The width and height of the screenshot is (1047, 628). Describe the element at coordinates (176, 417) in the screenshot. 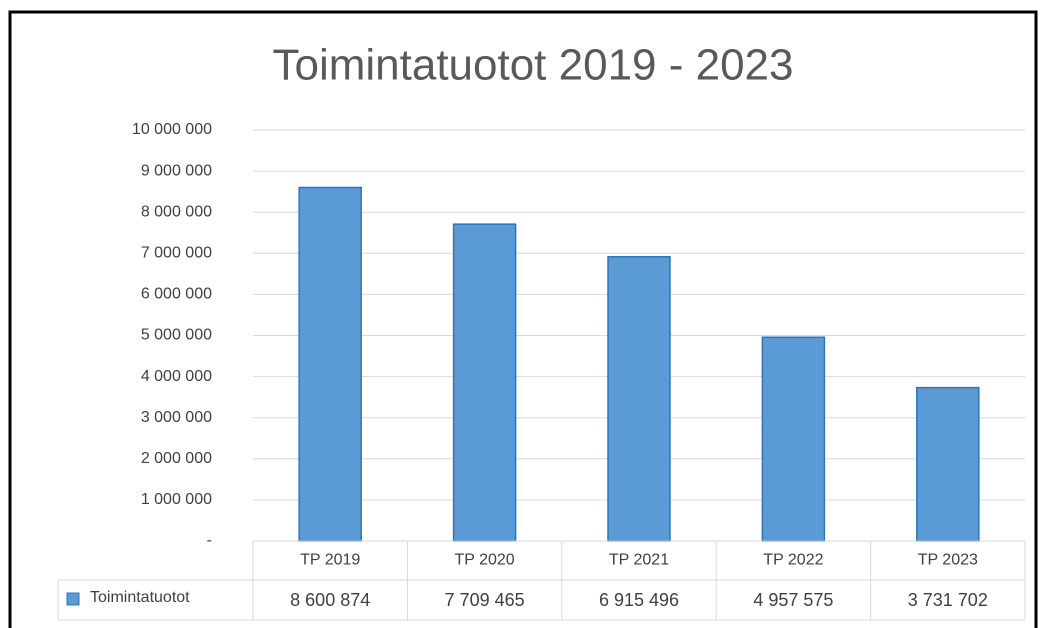

I see `y-tick-label: 3 000 000` at that location.